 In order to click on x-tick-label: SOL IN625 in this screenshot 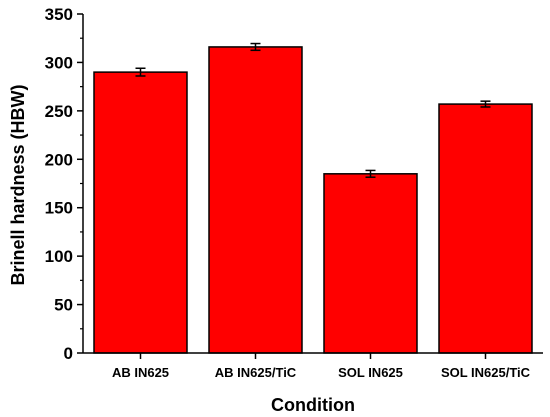, I will do `click(370, 372)`.